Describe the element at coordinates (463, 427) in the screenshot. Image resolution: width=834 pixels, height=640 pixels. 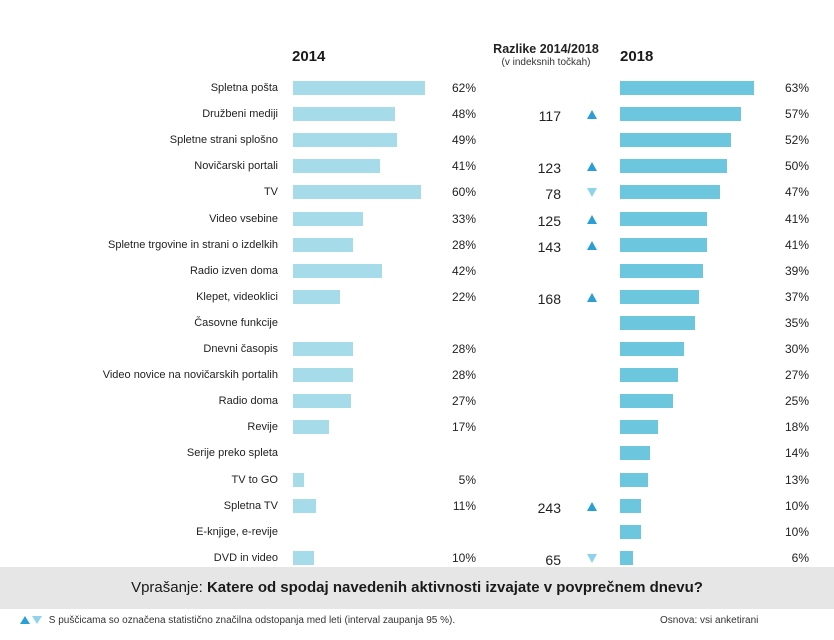
I see `value-2014: 17%` at that location.